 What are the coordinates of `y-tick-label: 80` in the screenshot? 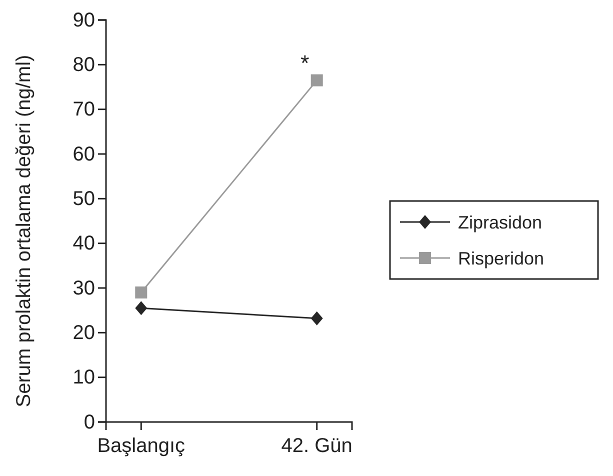 It's located at (83, 65).